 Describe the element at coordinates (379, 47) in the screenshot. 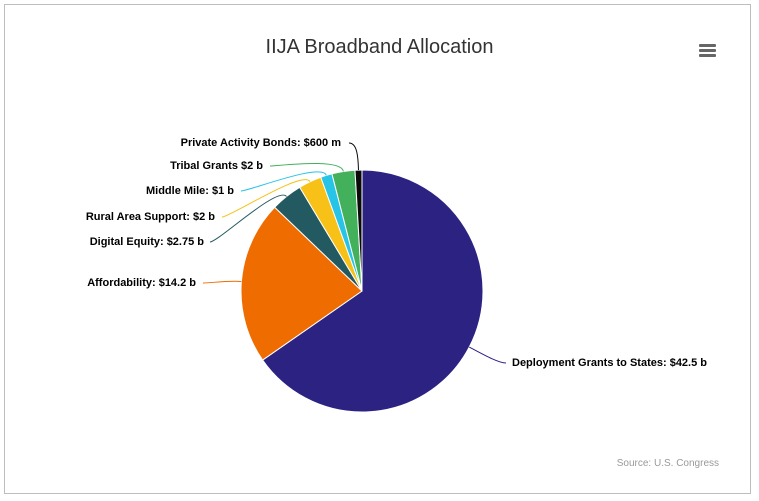

I see `chart-title: IIJA Broadband Allocation` at that location.